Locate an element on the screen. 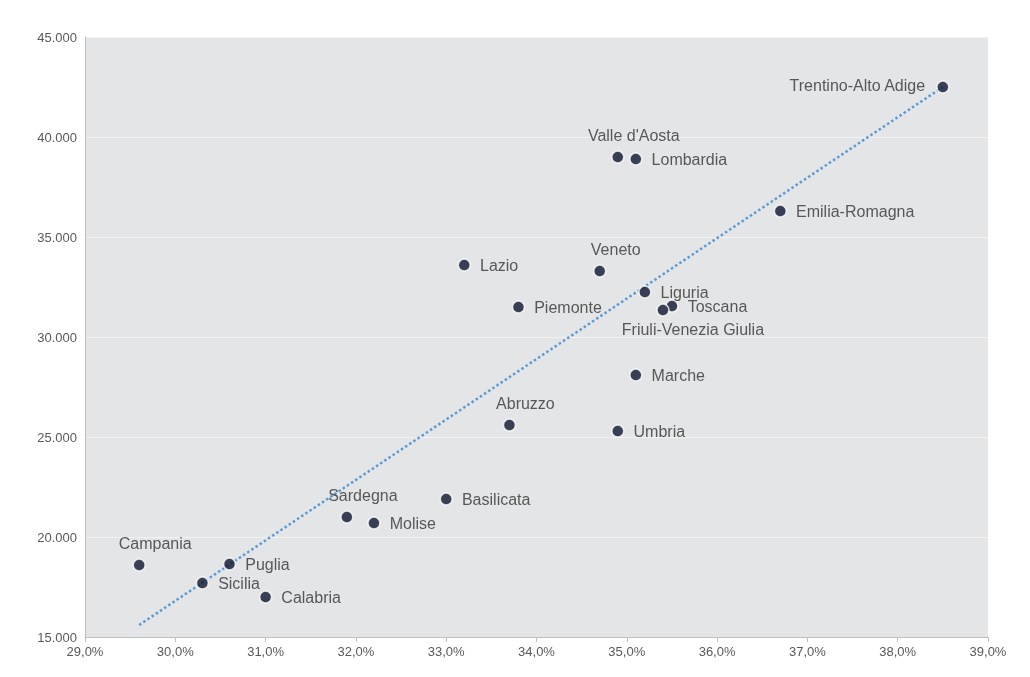  annotation: Piemonte is located at coordinates (568, 307).